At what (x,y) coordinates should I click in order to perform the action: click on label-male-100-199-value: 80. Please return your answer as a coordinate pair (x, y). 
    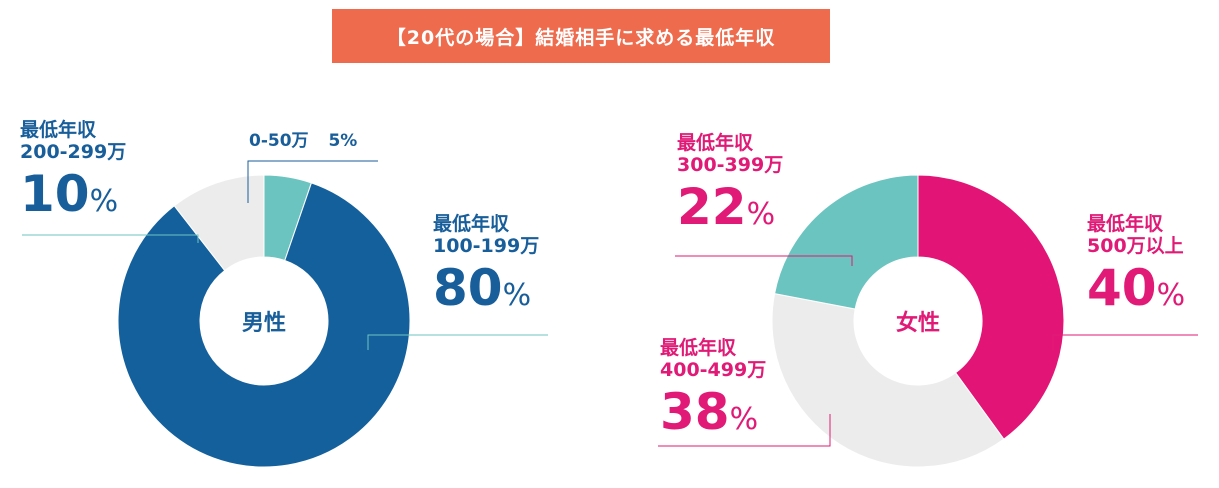
    Looking at the image, I should click on (468, 287).